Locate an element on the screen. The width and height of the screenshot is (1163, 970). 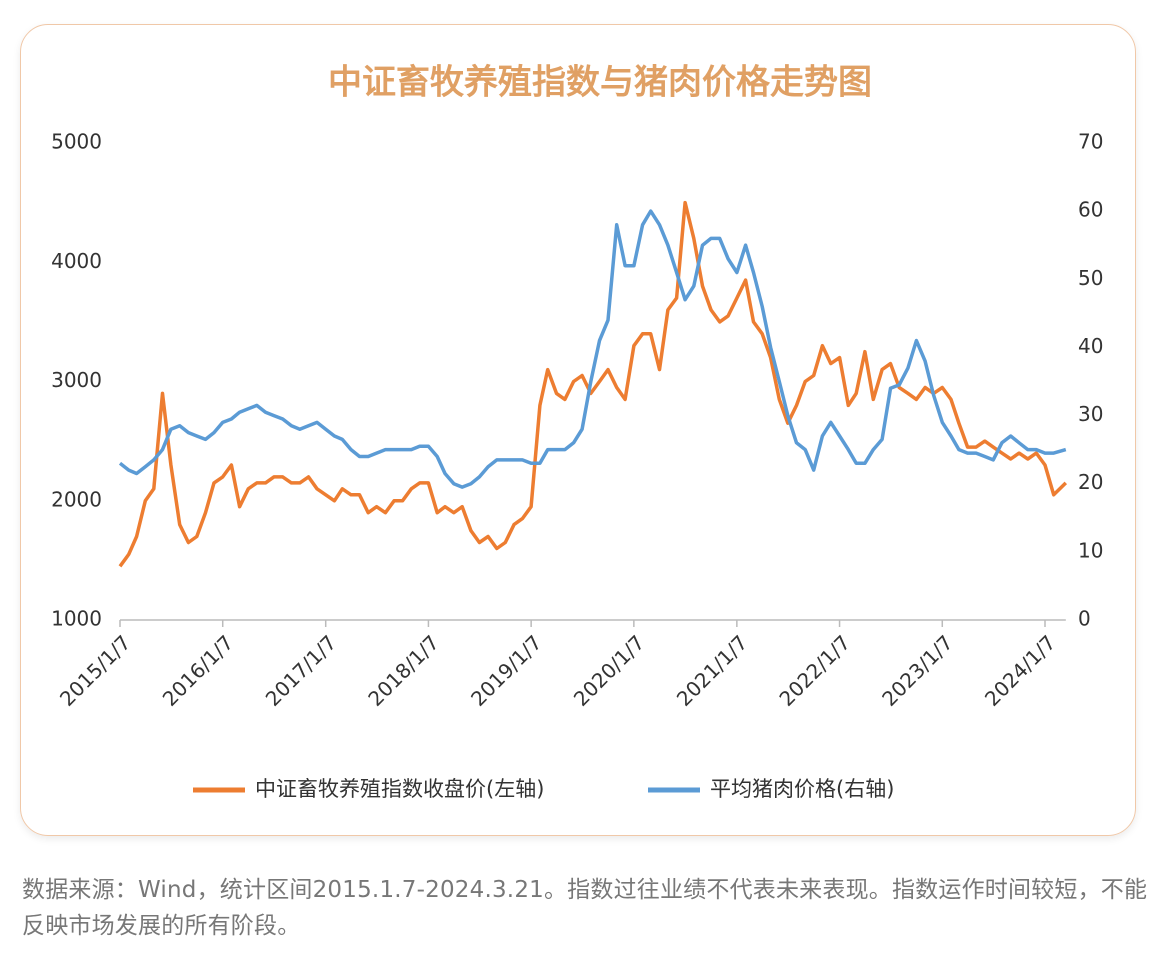
x-tick-label: 2023/1/7 is located at coordinates (917, 670).